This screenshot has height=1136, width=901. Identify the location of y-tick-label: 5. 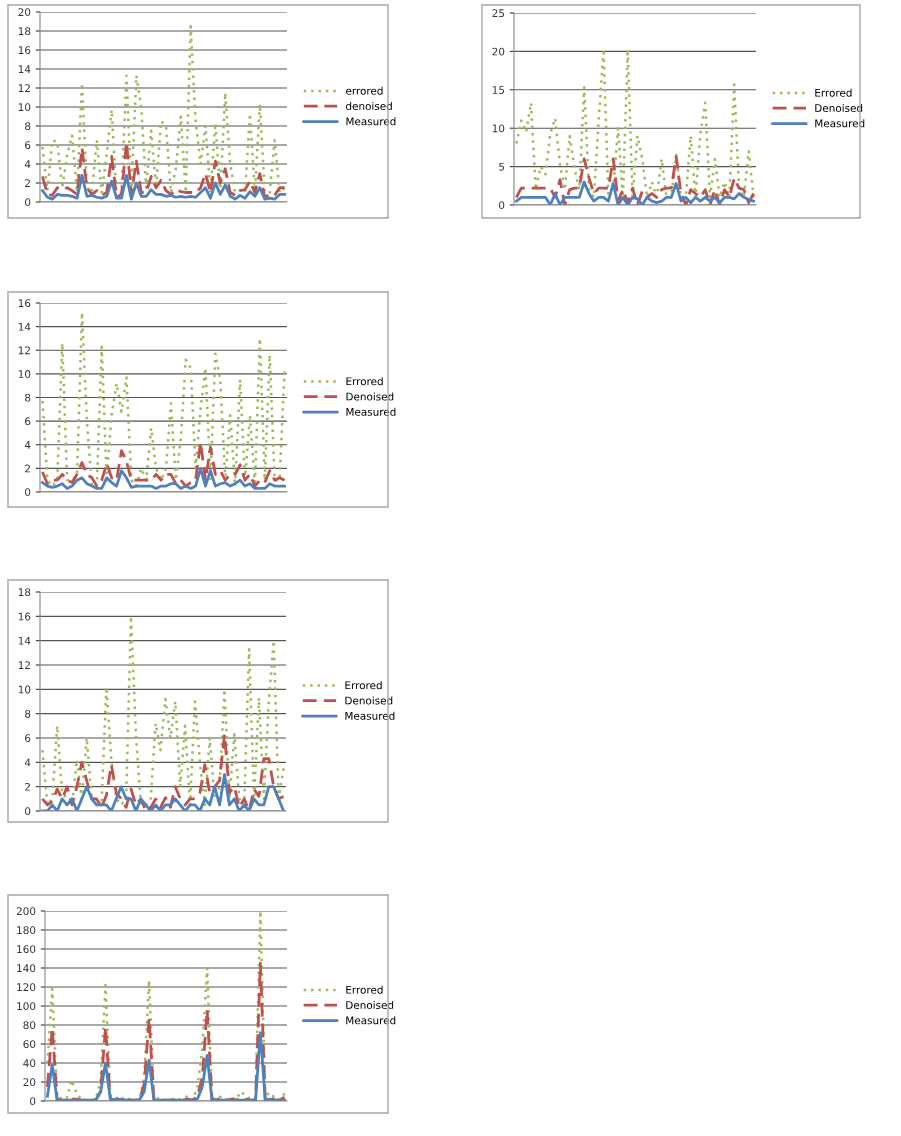
(502, 166).